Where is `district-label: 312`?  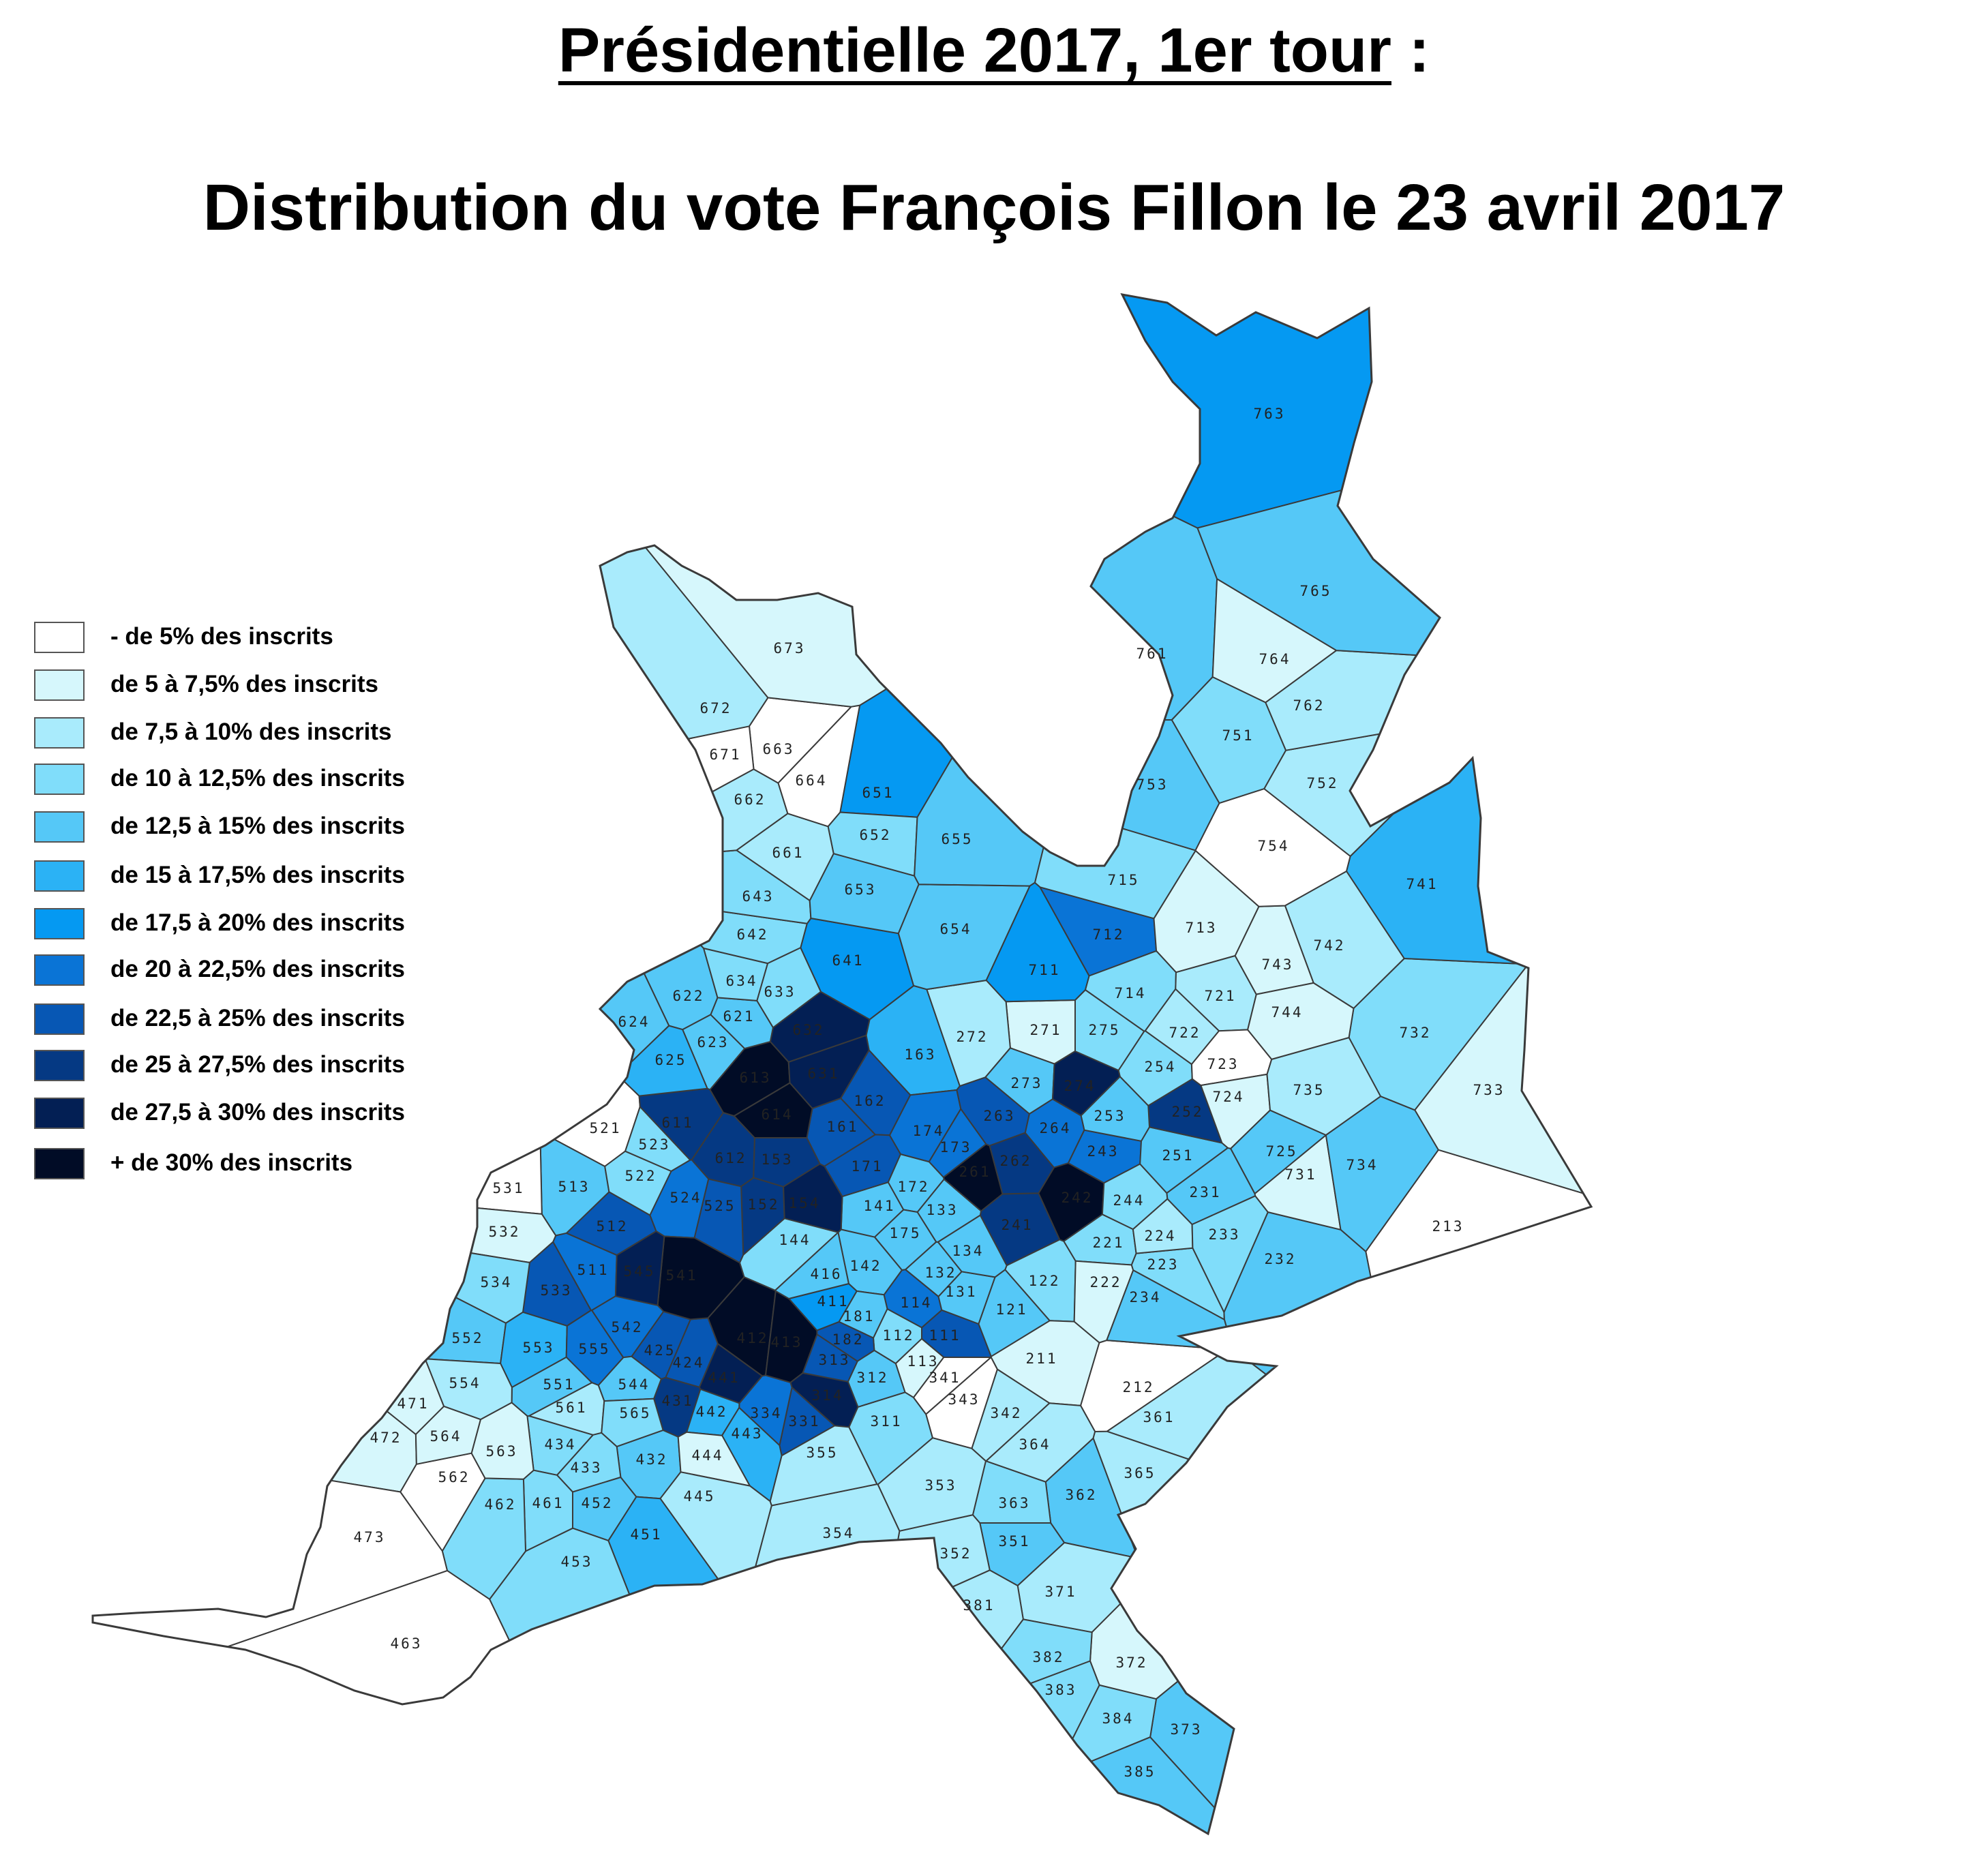
district-label: 312 is located at coordinates (873, 1378).